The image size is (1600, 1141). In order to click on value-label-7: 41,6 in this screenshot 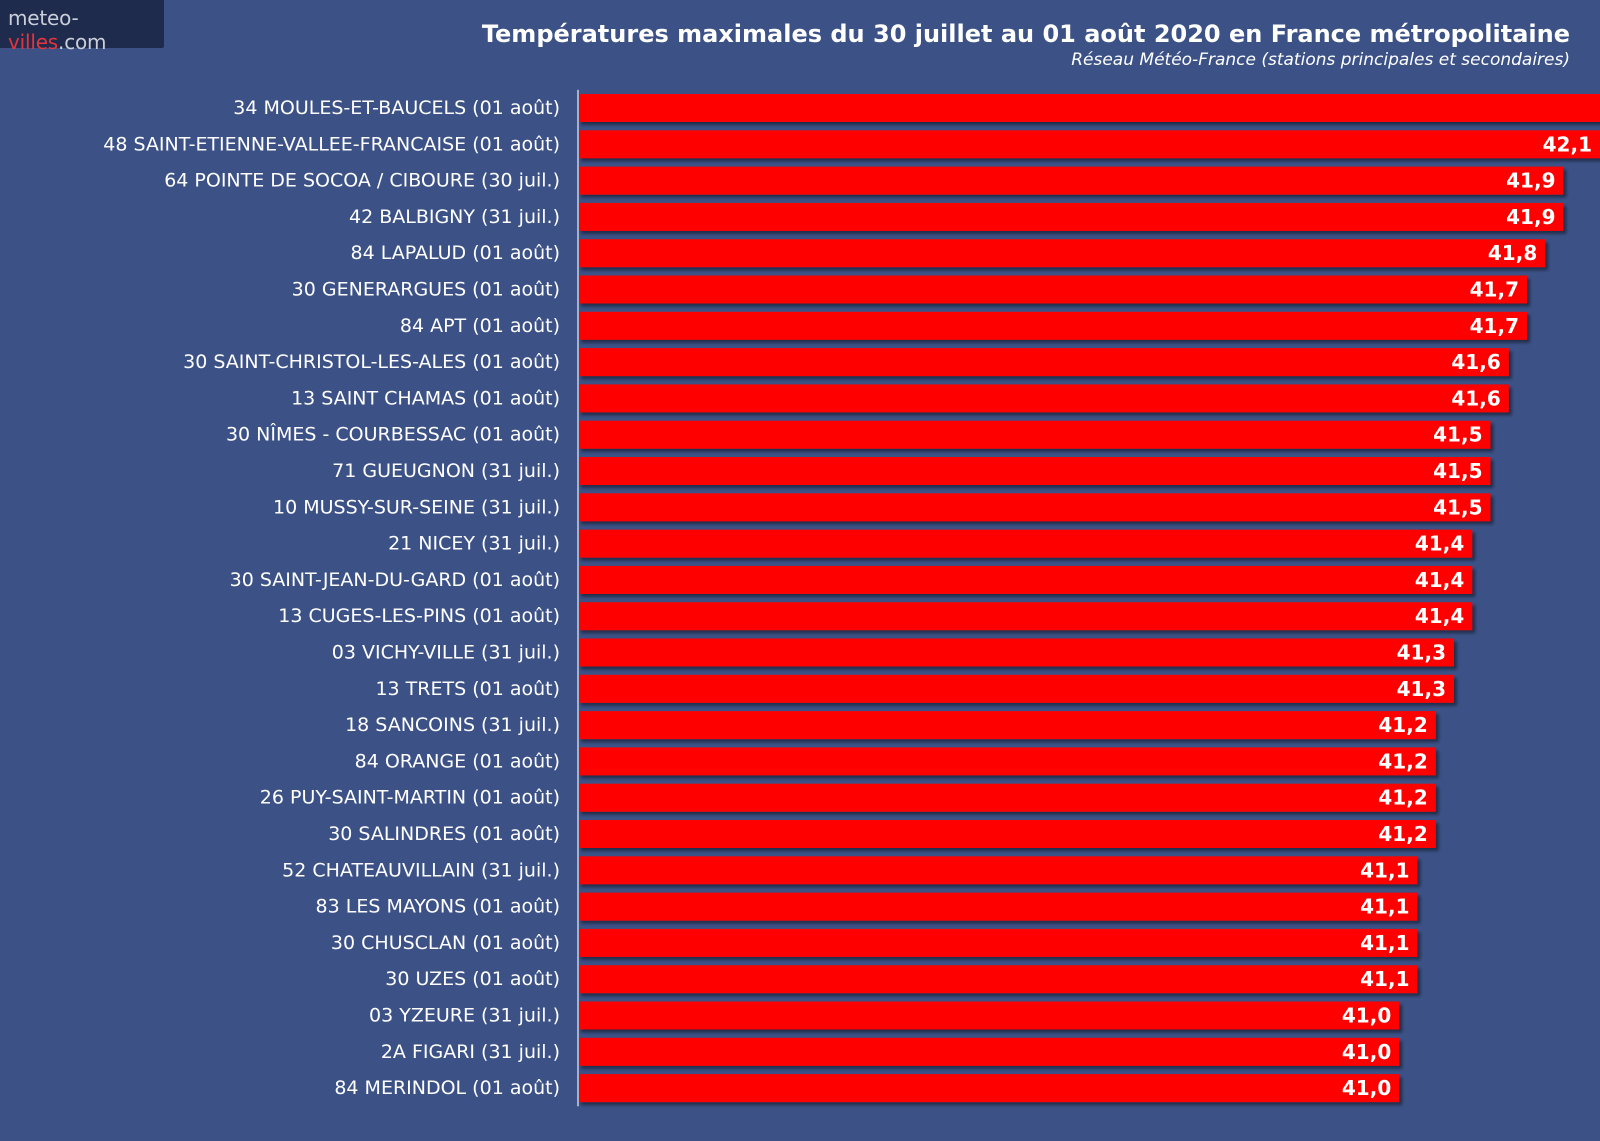, I will do `click(1475, 362)`.